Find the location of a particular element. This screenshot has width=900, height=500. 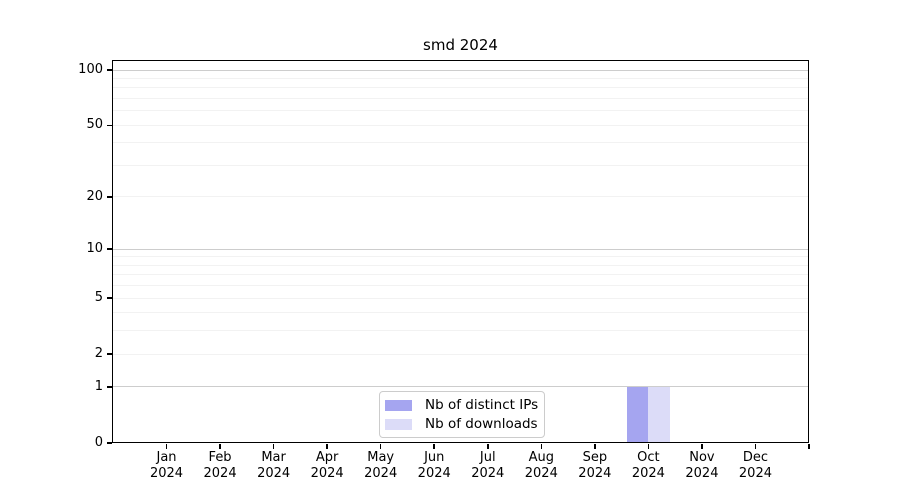

x-tick-month: Nov is located at coordinates (702, 457).